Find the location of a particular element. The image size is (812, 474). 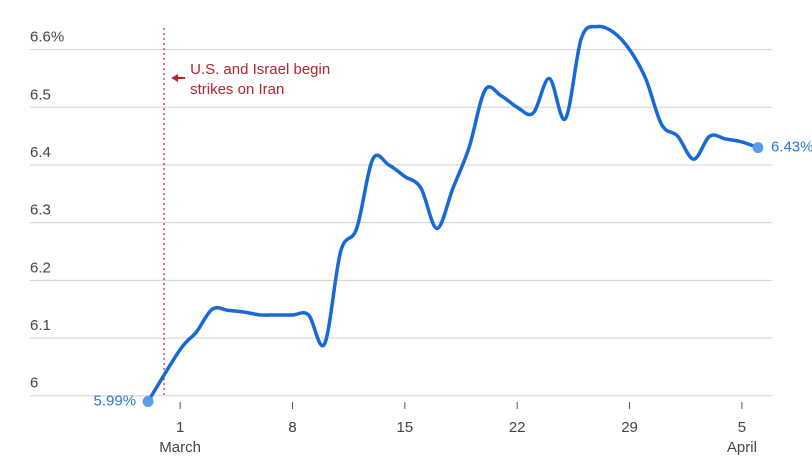

x-tick-label: 1 is located at coordinates (180, 427).